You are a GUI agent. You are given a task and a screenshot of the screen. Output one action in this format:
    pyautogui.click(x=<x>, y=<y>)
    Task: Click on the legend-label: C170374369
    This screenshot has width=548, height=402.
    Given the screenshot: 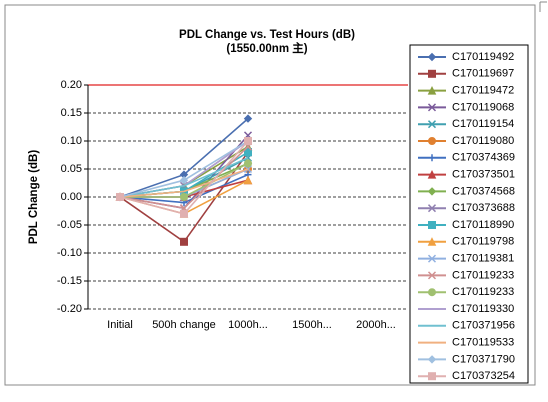 What is the action you would take?
    pyautogui.click(x=483, y=158)
    